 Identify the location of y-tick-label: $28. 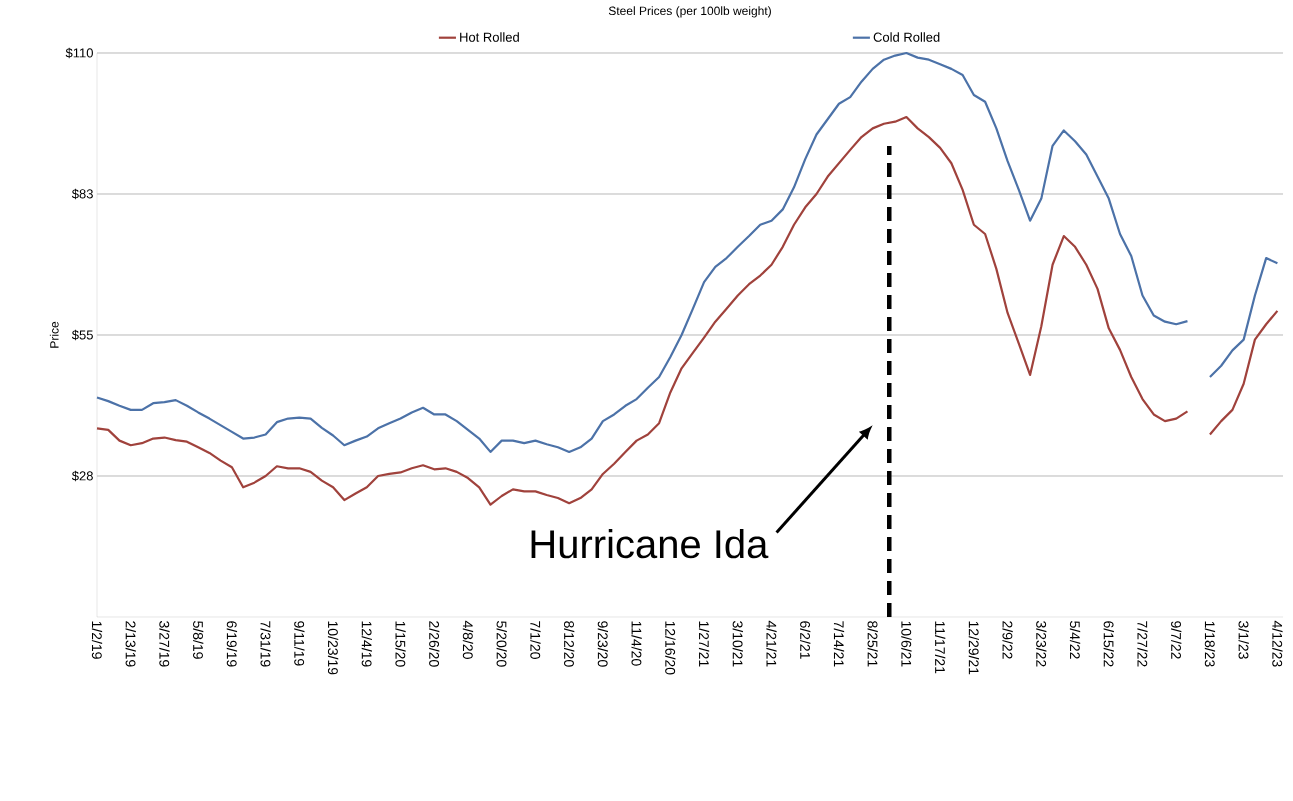
(82, 476).